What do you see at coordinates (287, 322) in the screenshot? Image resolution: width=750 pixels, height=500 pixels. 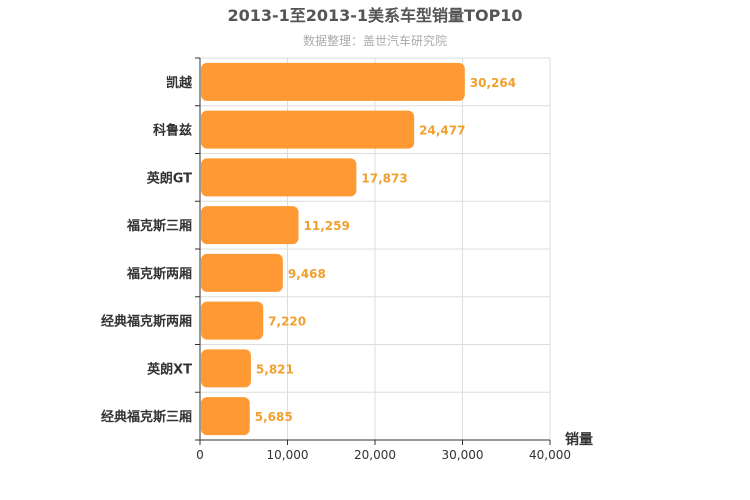 I see `data-label: 7,220` at bounding box center [287, 322].